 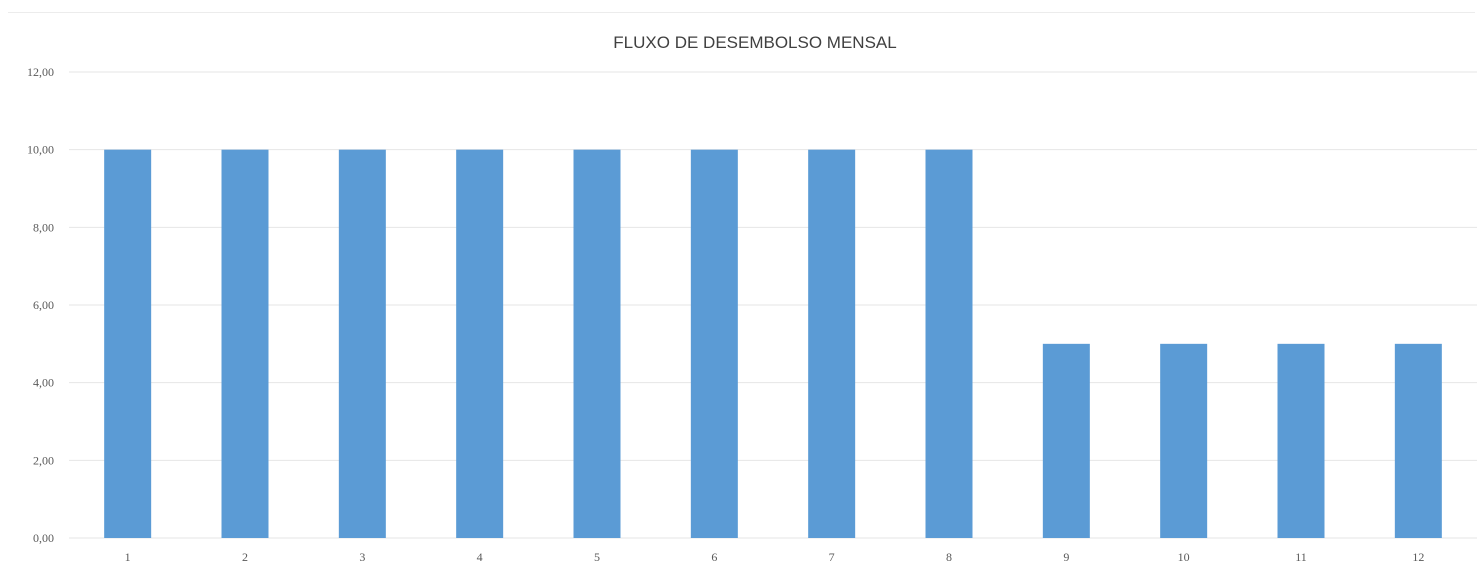 I want to click on x-tick-label: 4, so click(x=480, y=557).